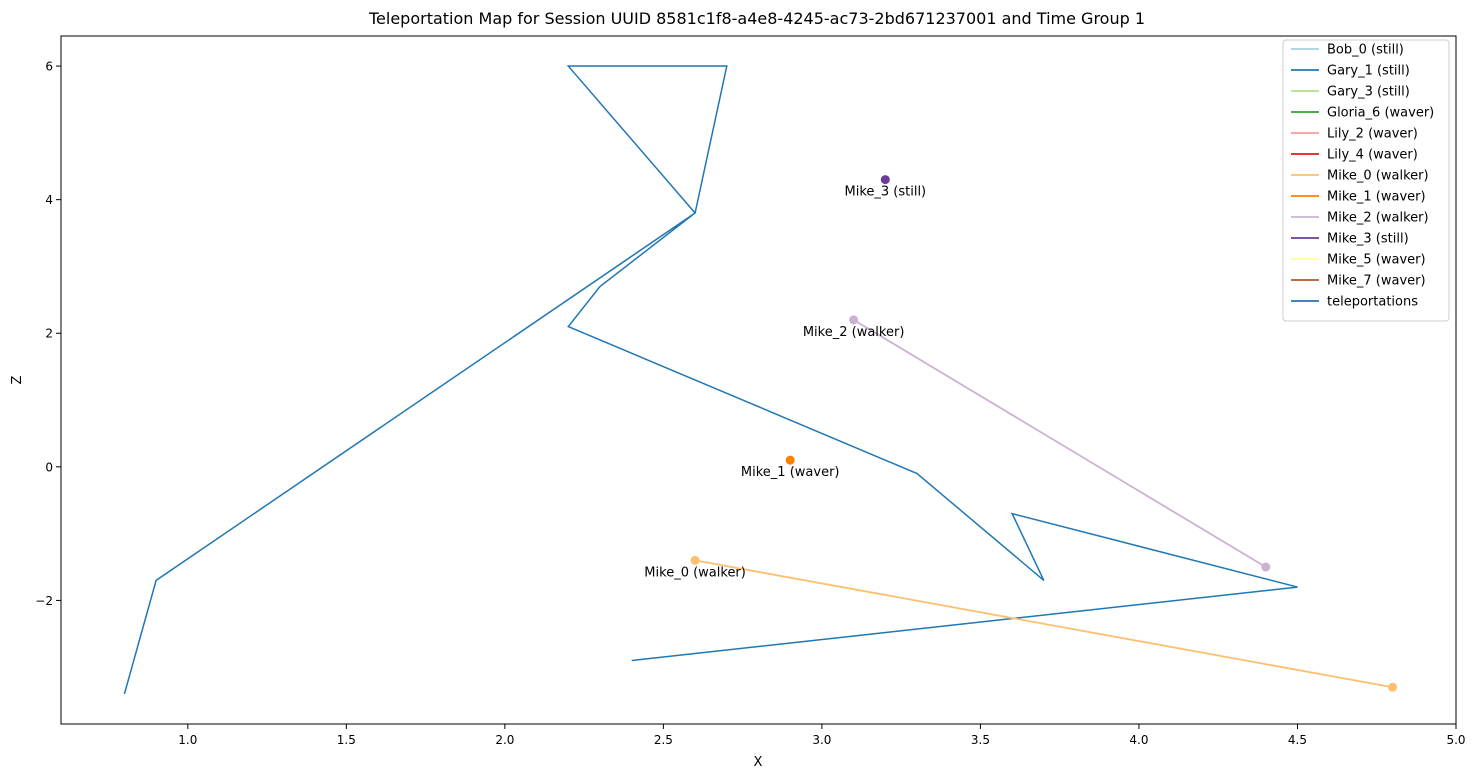 The height and width of the screenshot is (778, 1475). I want to click on legend-entry-2: Gary_3 (still), so click(1368, 92).